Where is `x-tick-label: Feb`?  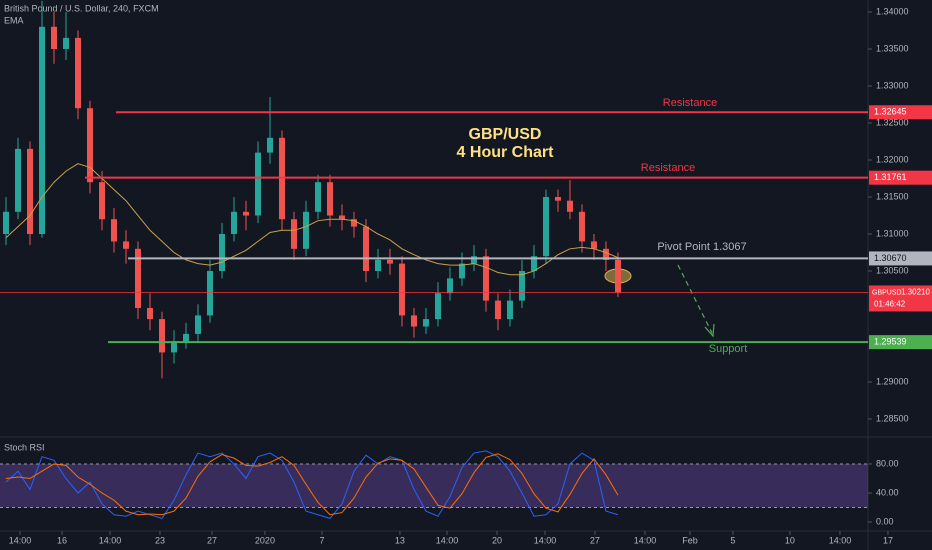 x-tick-label: Feb is located at coordinates (690, 540).